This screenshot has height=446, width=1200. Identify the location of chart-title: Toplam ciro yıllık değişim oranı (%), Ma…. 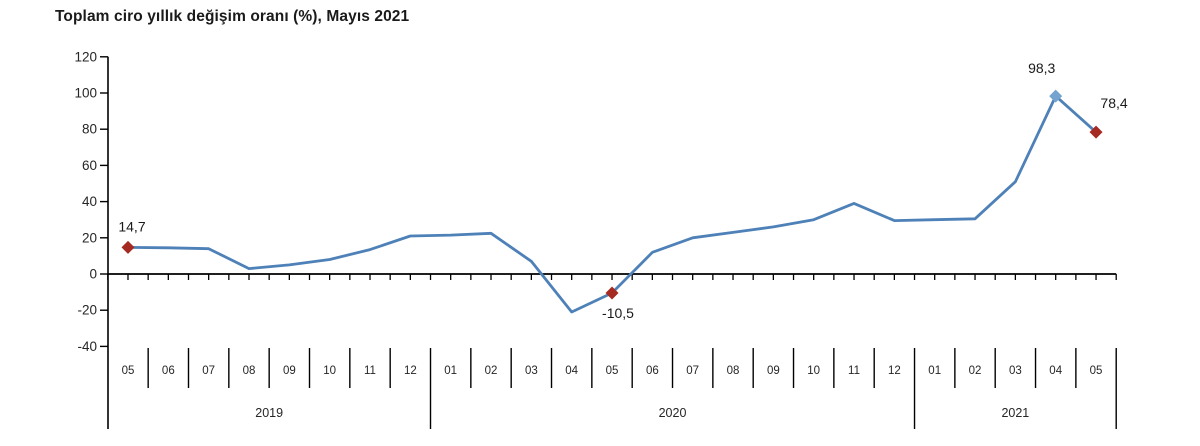
(232, 16).